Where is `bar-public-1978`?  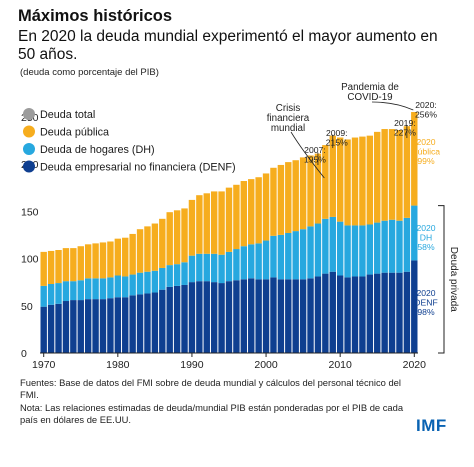
bar-public-1978 is located at coordinates (103, 260).